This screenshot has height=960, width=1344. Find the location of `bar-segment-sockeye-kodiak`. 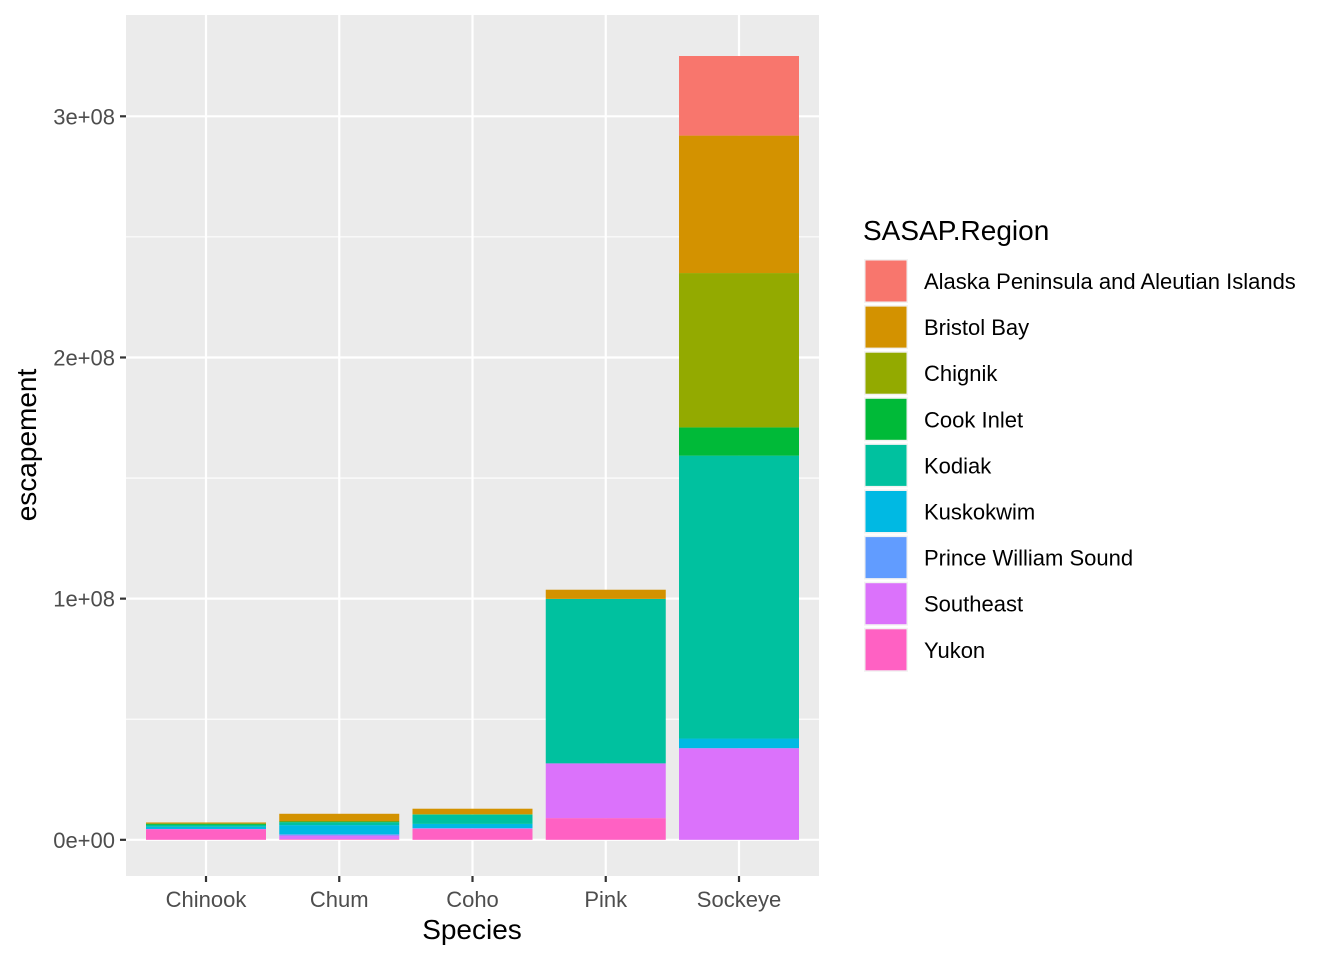

bar-segment-sockeye-kodiak is located at coordinates (739, 597).